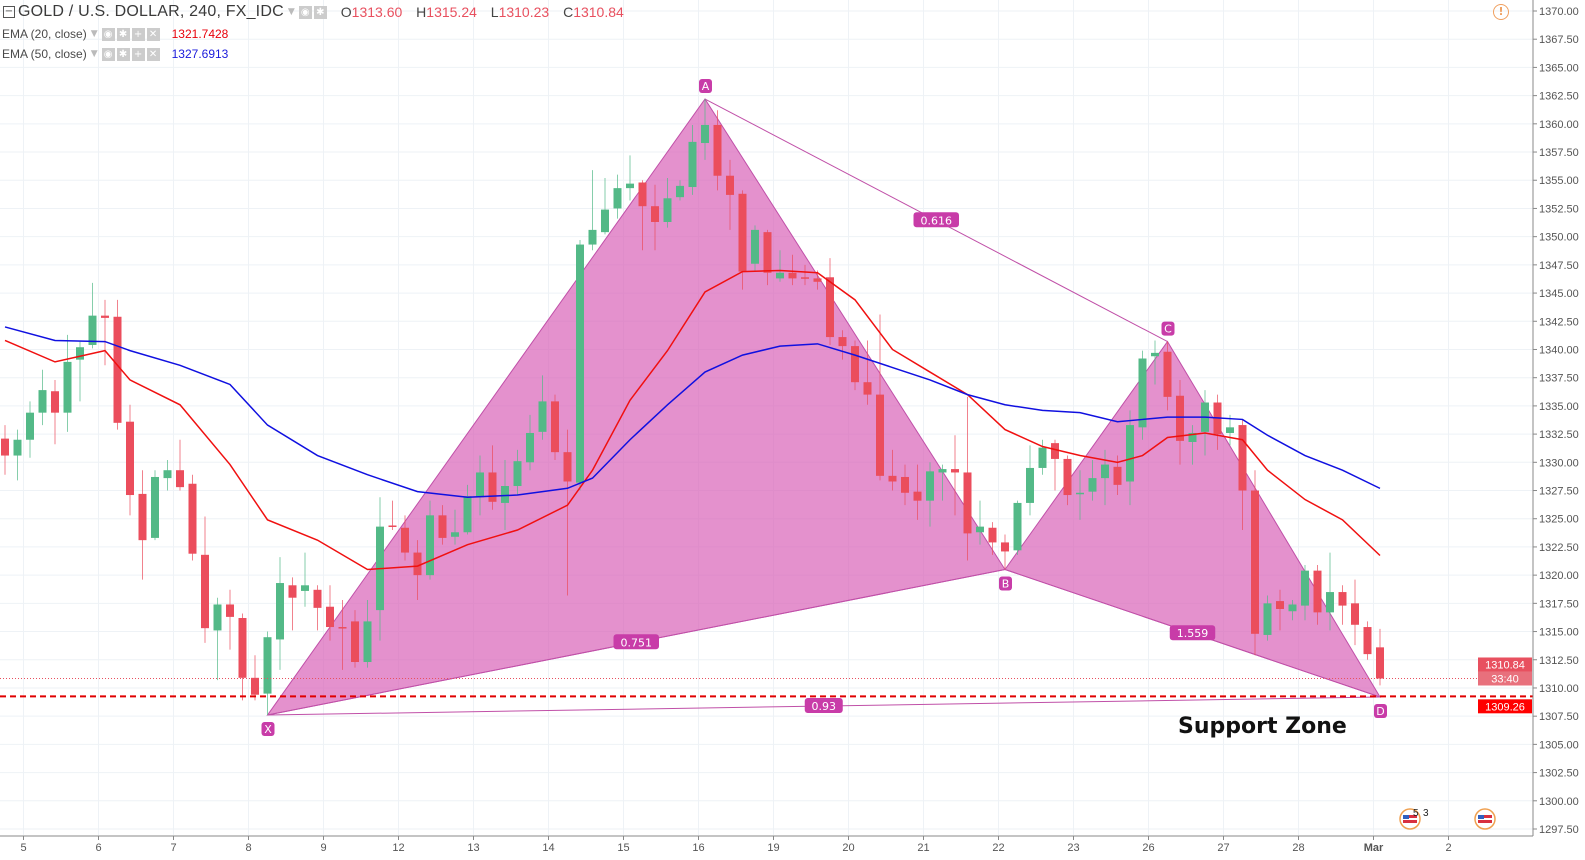 The image size is (1585, 860). Describe the element at coordinates (268, 729) in the screenshot. I see `pattern-point-x: X` at that location.